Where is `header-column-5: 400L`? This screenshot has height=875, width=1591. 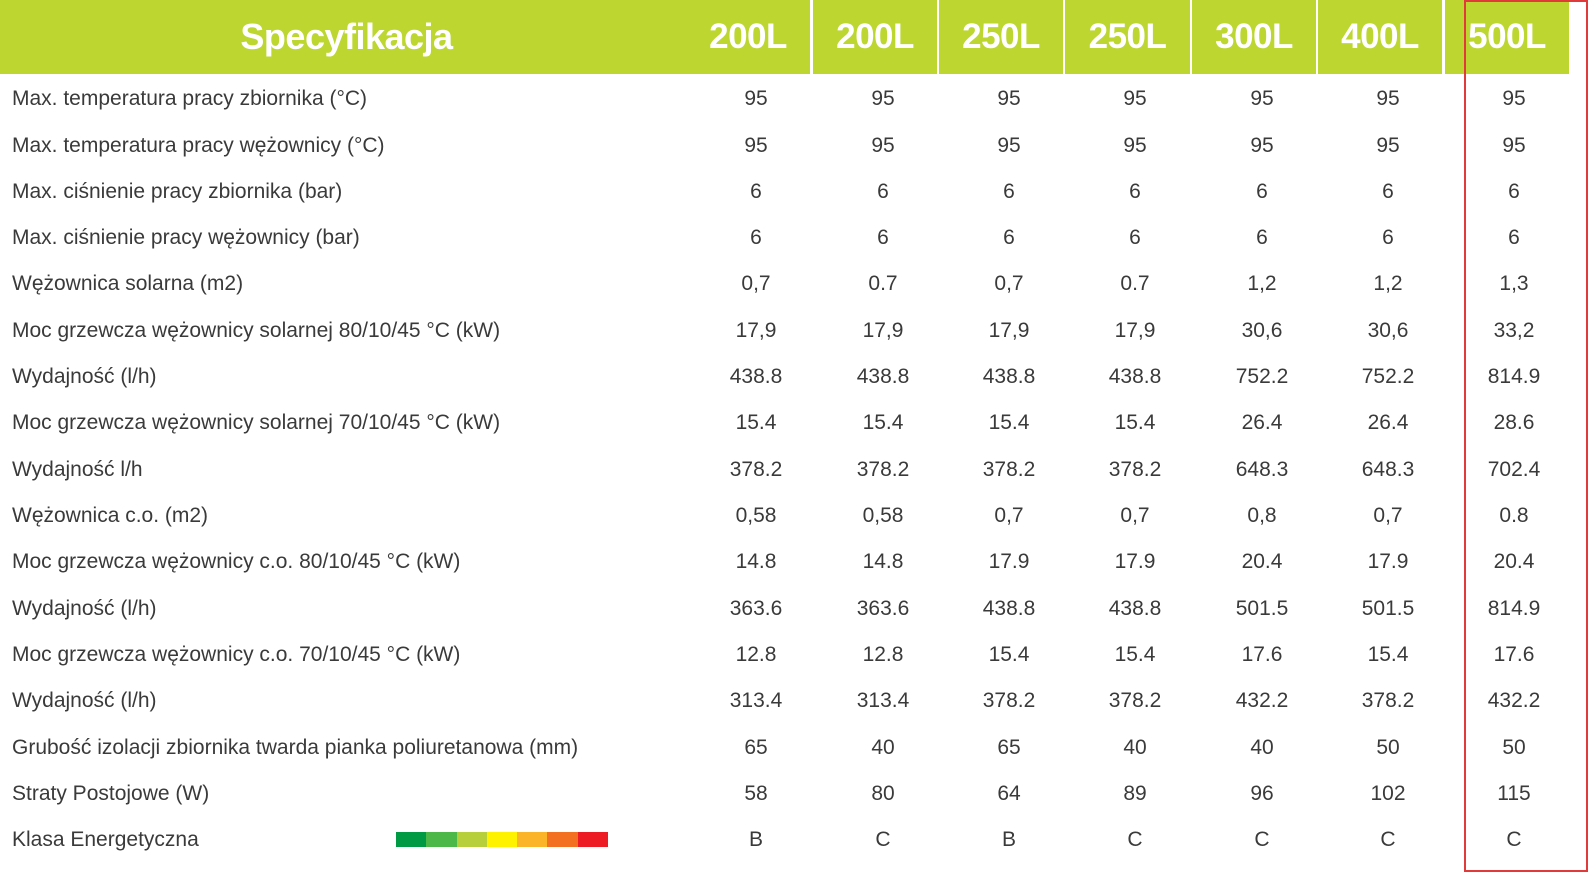
header-column-5: 400L is located at coordinates (1380, 37).